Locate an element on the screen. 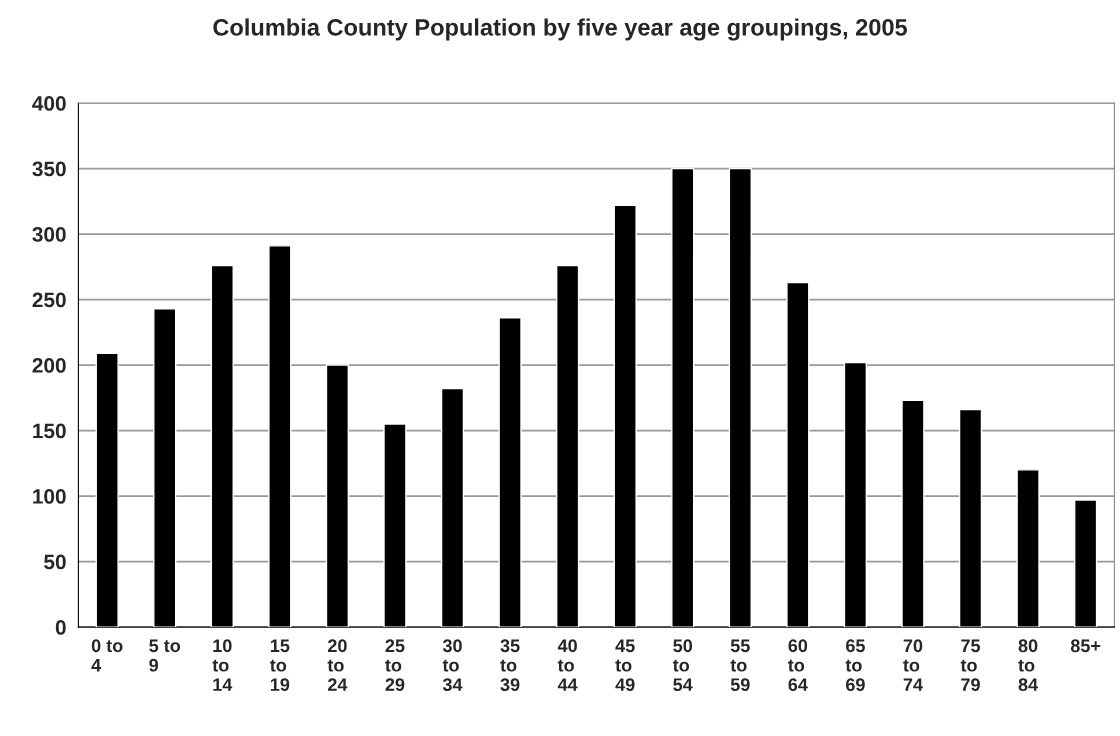  x-tick-label: 0 to 4 is located at coordinates (107, 655).